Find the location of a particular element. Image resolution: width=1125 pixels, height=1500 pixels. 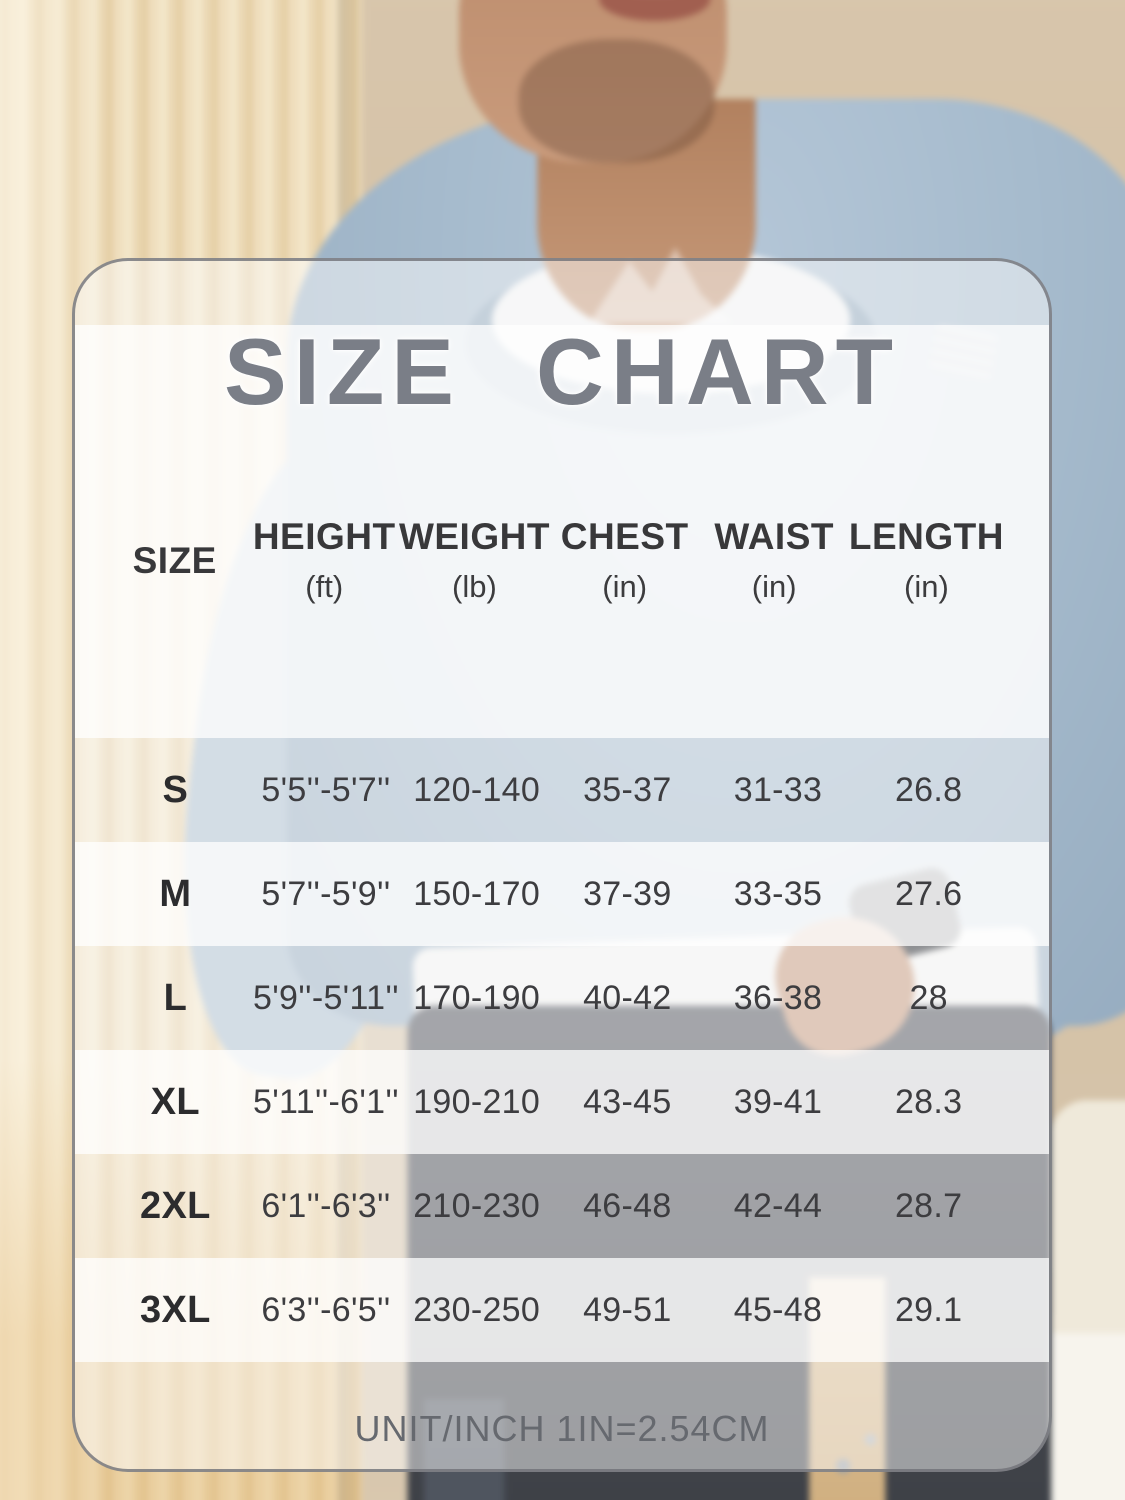

column-header-weight: WEIGHT (lb) is located at coordinates (474, 561).